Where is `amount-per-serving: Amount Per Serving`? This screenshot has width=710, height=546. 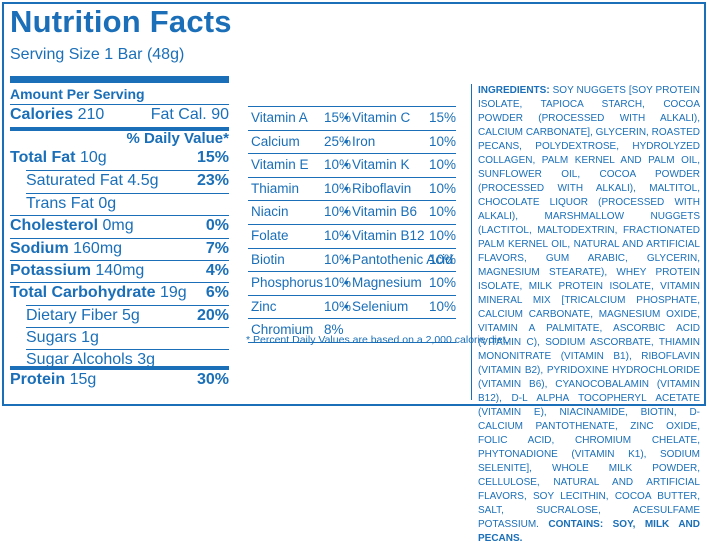 amount-per-serving: Amount Per Serving is located at coordinates (77, 94).